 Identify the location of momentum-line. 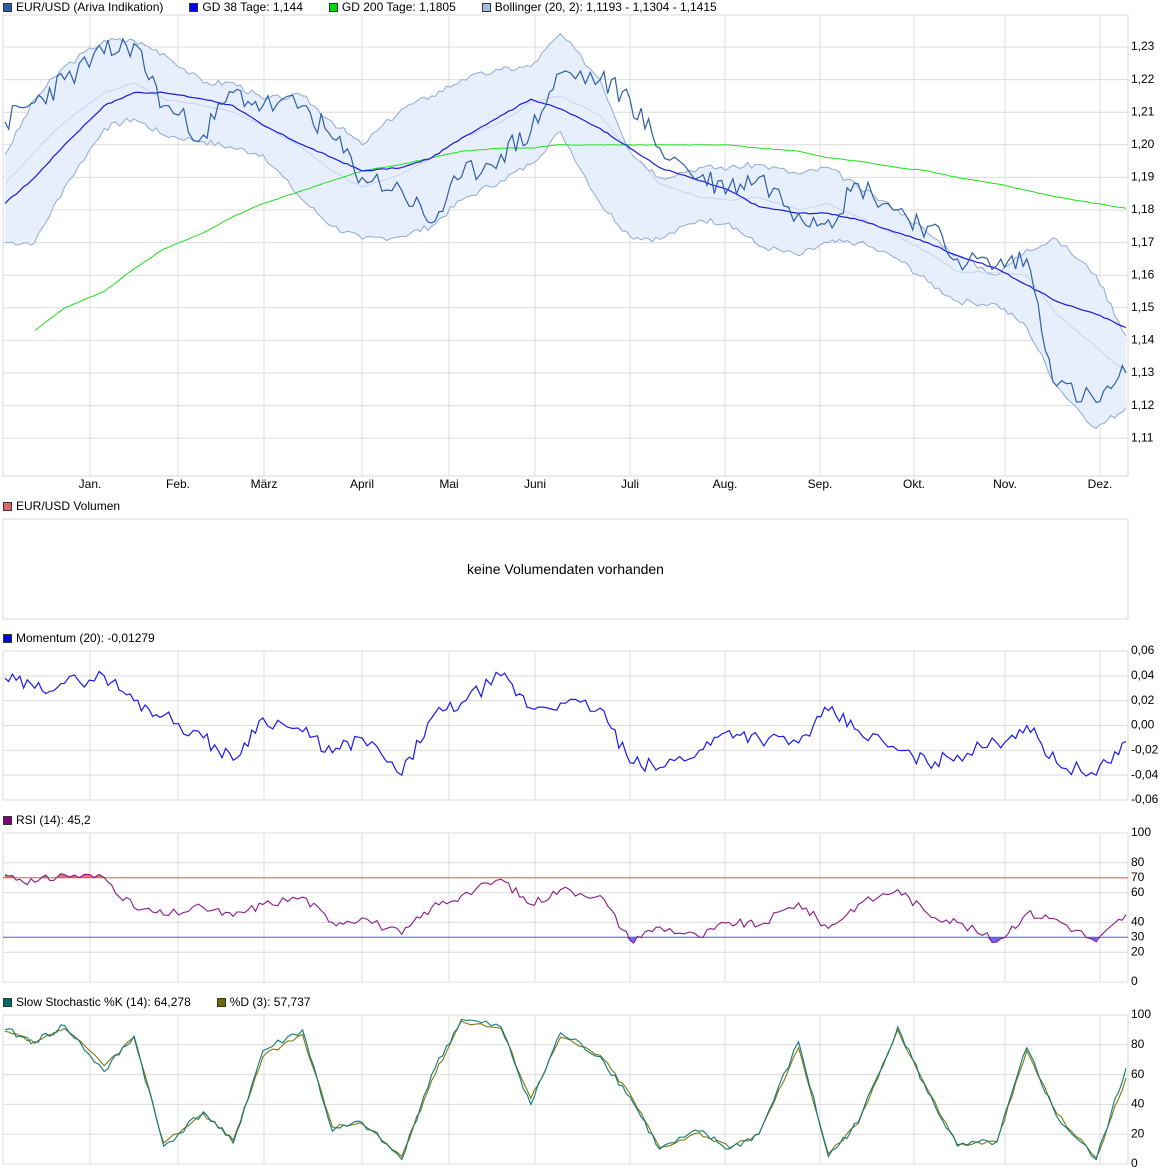
(565, 723).